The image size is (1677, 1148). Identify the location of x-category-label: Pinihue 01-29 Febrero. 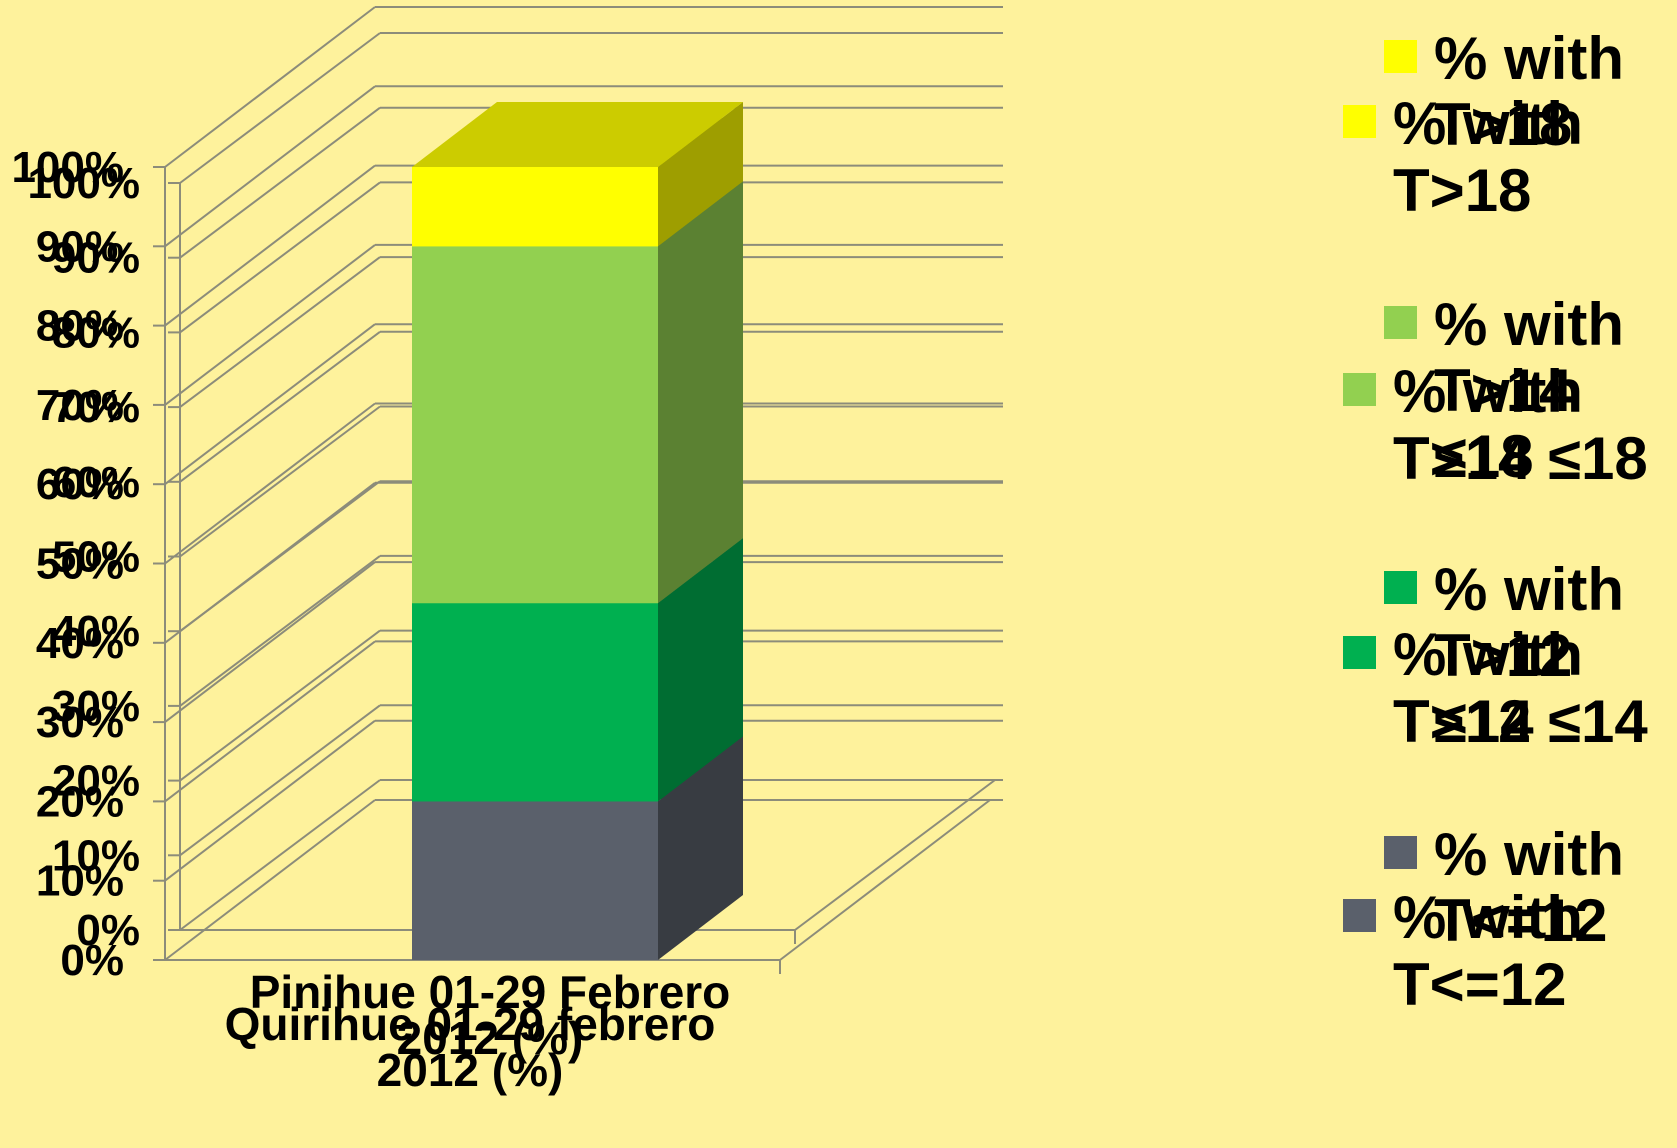
(490, 992).